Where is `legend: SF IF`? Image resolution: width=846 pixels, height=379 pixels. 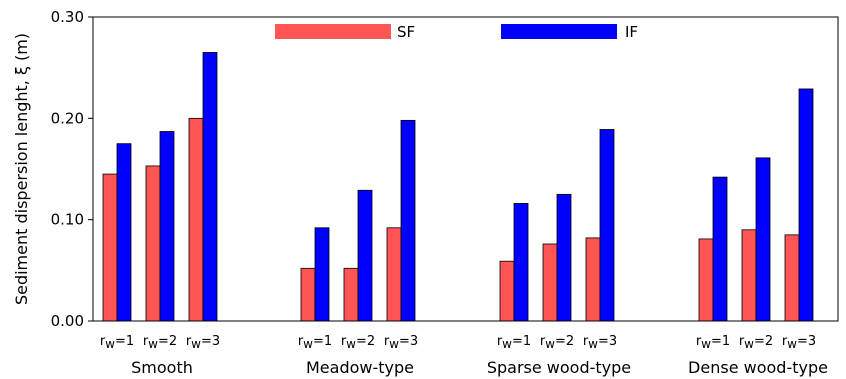
legend: SF IF is located at coordinates (456, 32).